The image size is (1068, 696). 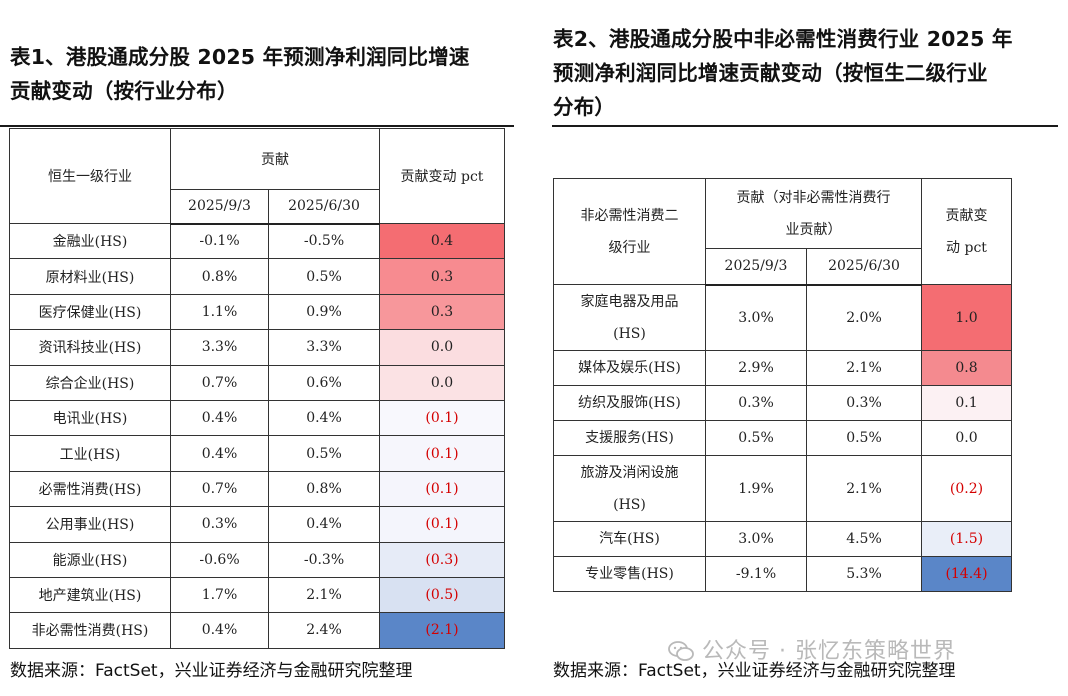 I want to click on table2-row: 旅游及消闲设施 (HS) 1.9% 2.1% (0.2), so click(x=782, y=488).